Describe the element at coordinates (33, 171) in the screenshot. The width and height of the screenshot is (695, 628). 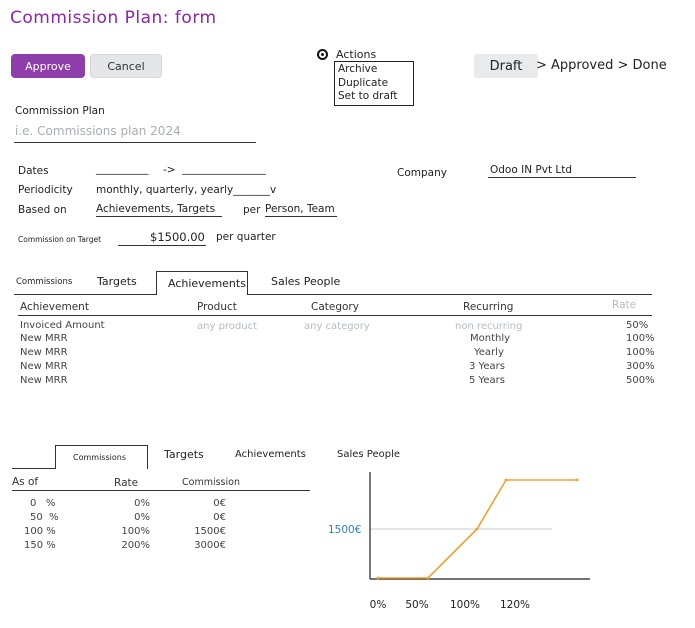
I see `dates-label: Dates` at that location.